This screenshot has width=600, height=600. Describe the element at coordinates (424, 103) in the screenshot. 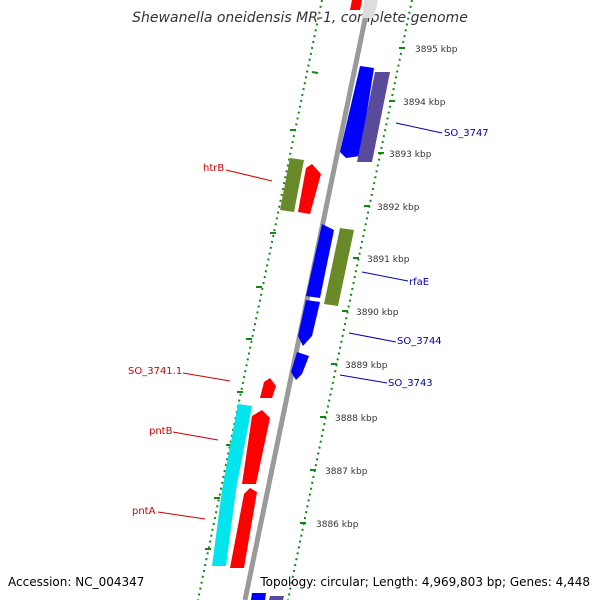

I see `tick-label: 3894 kbp` at that location.